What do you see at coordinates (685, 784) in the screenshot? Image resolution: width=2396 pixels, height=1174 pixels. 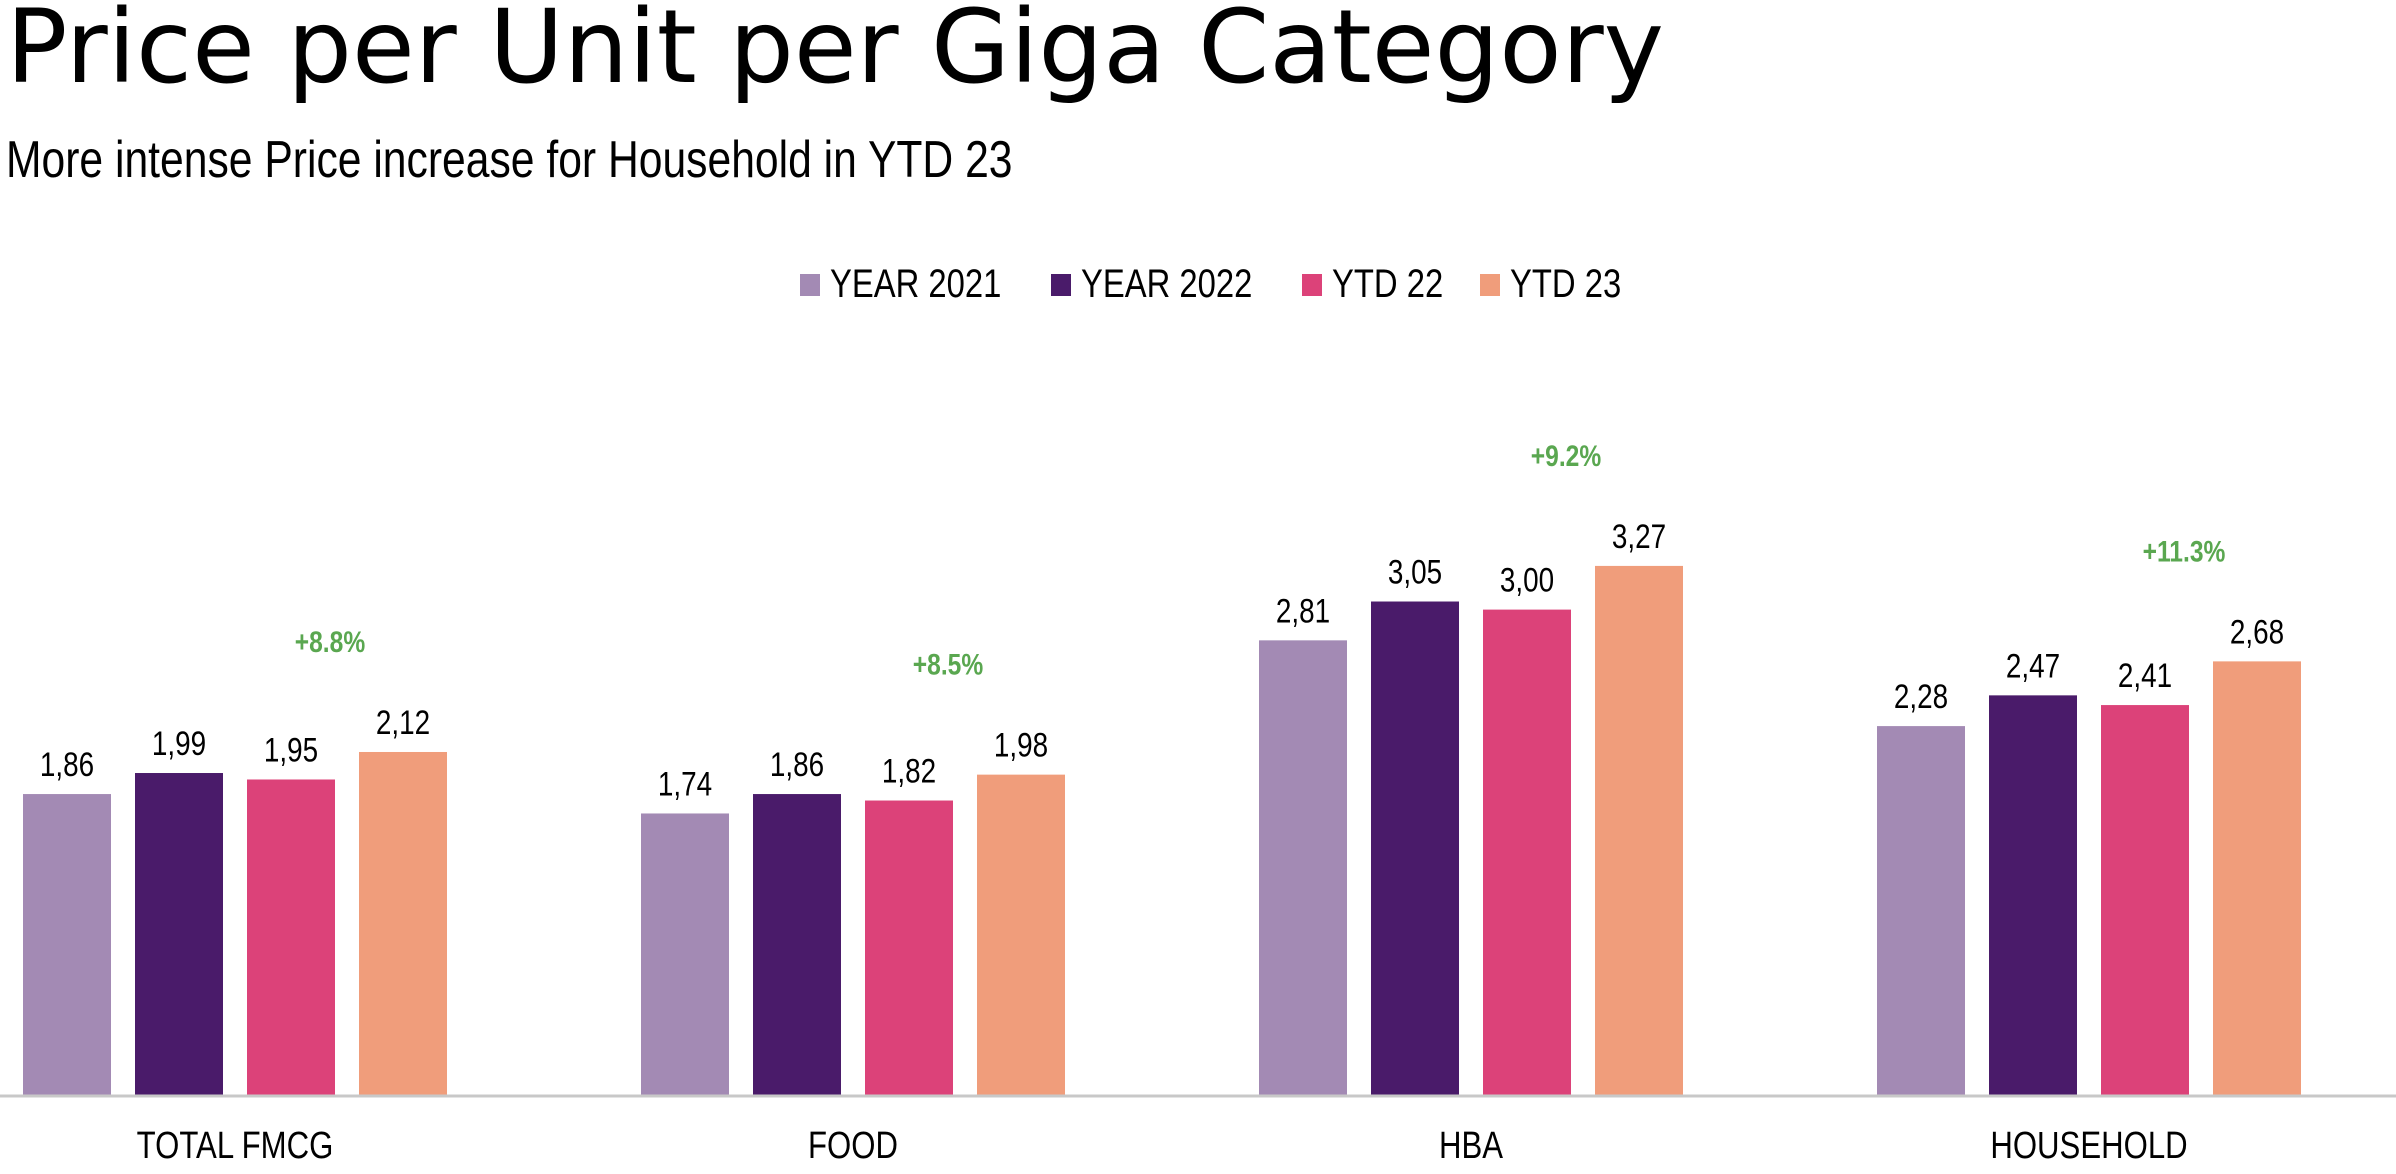 I see `data-label: 1,74` at bounding box center [685, 784].